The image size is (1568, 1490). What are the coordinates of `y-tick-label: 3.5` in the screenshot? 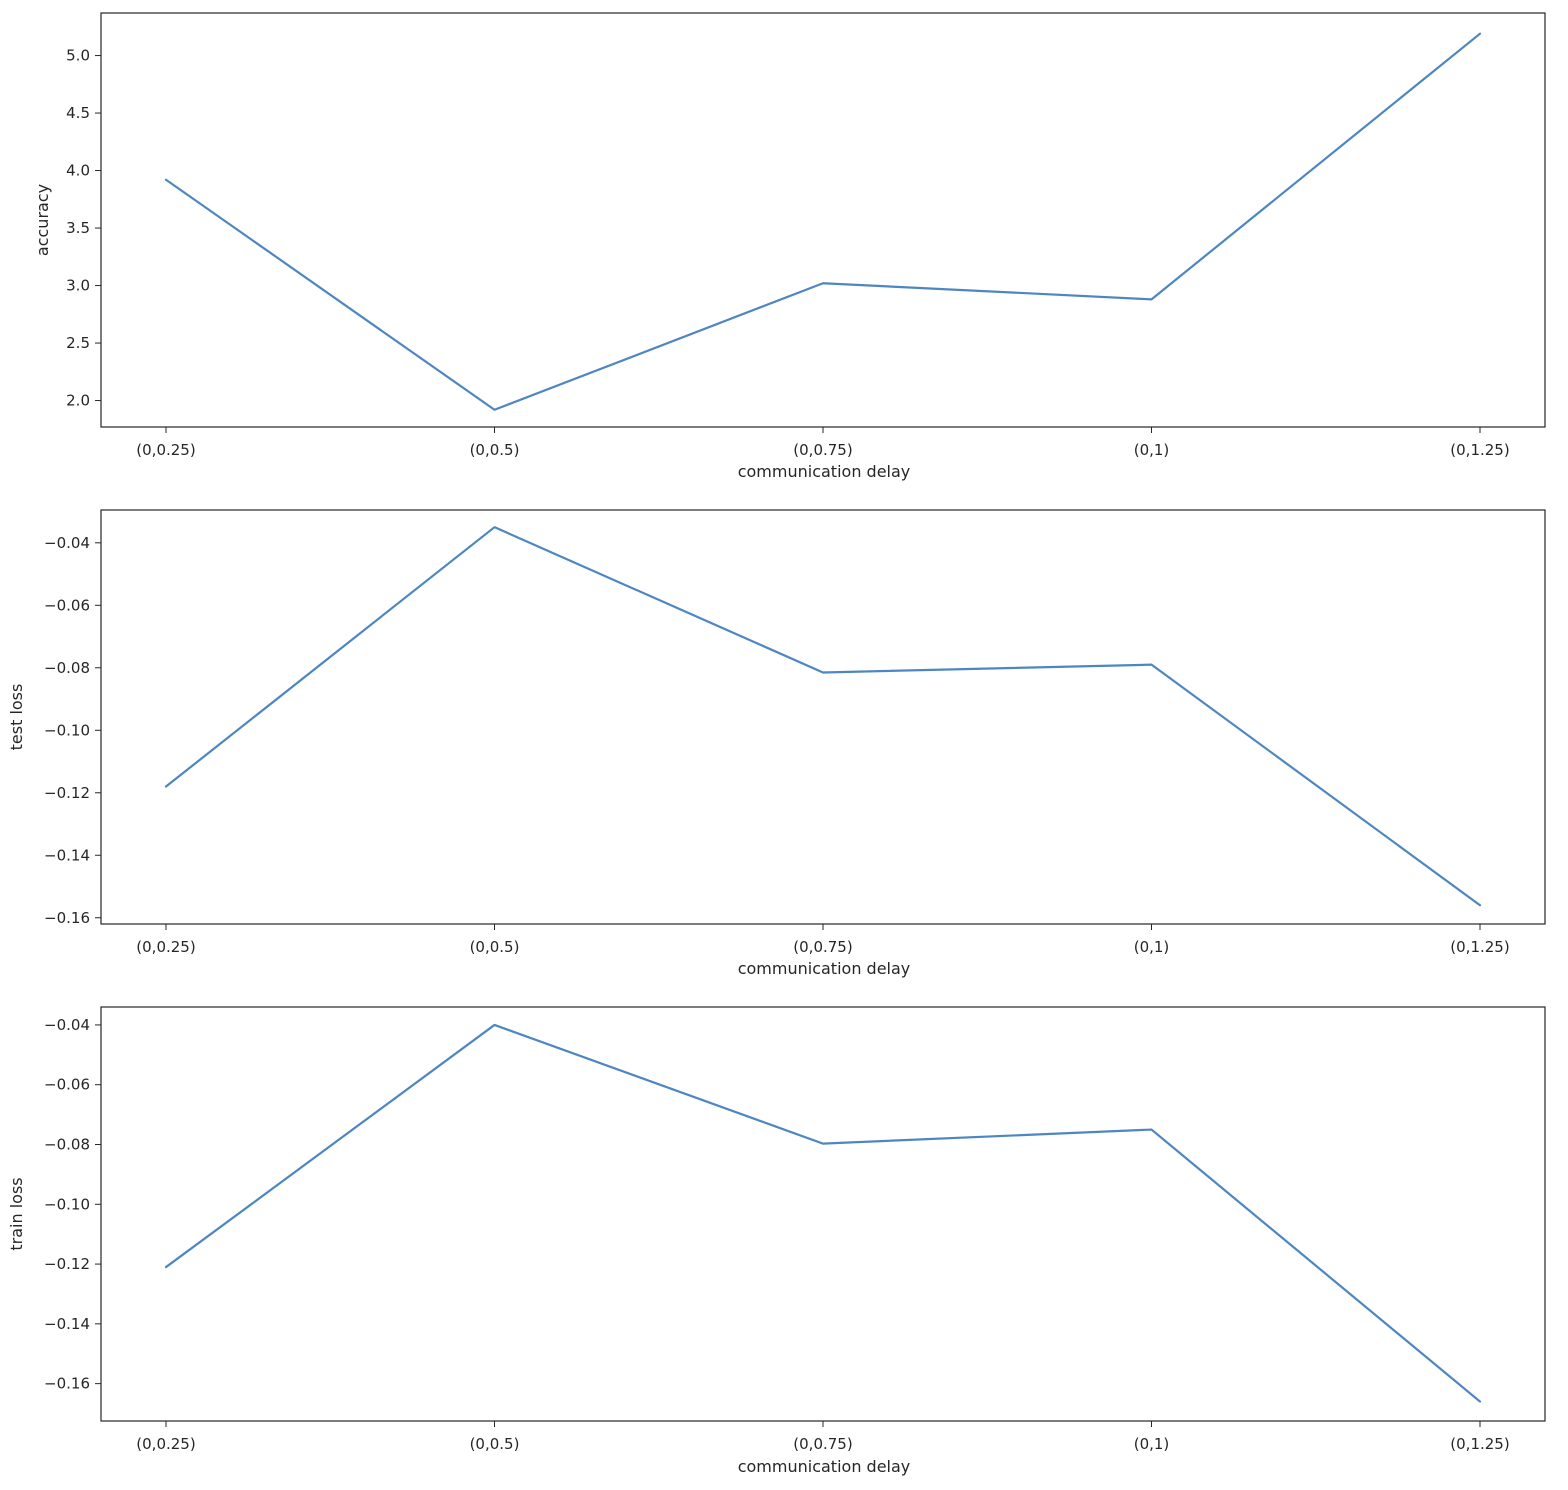 It's located at (78, 228).